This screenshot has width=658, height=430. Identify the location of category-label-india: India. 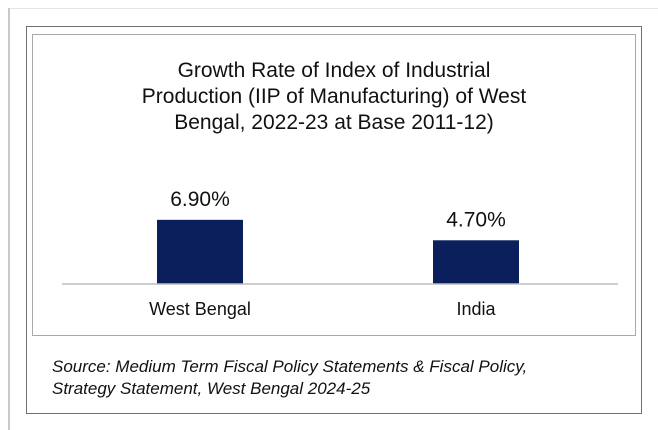
(476, 309).